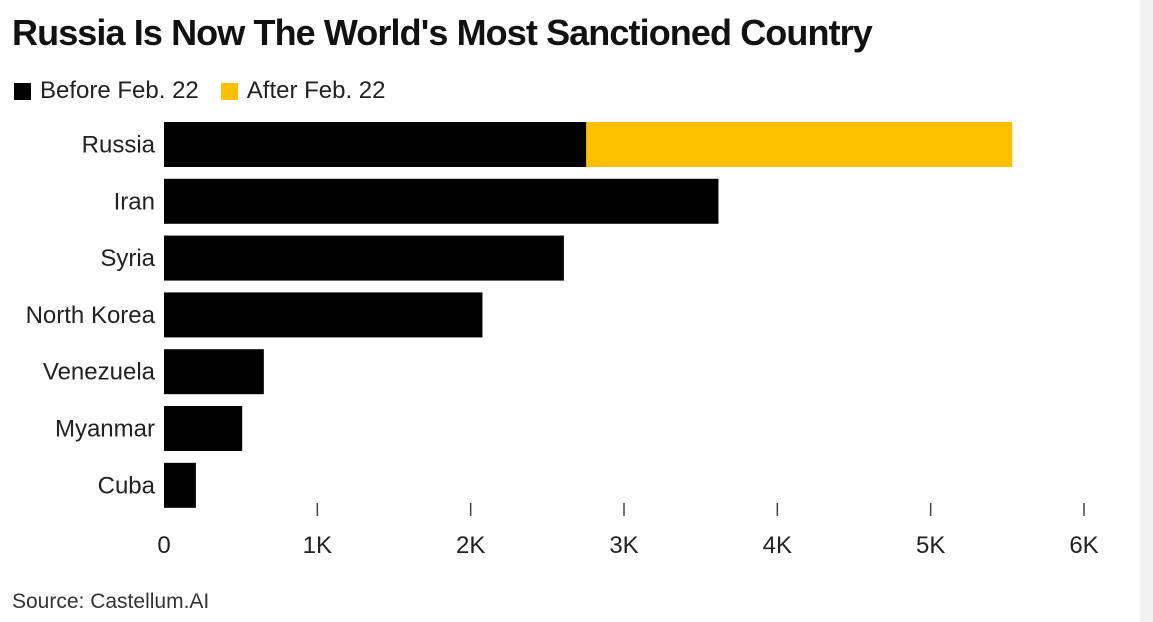 Image resolution: width=1153 pixels, height=622 pixels. I want to click on bar-russia-before, so click(375, 144).